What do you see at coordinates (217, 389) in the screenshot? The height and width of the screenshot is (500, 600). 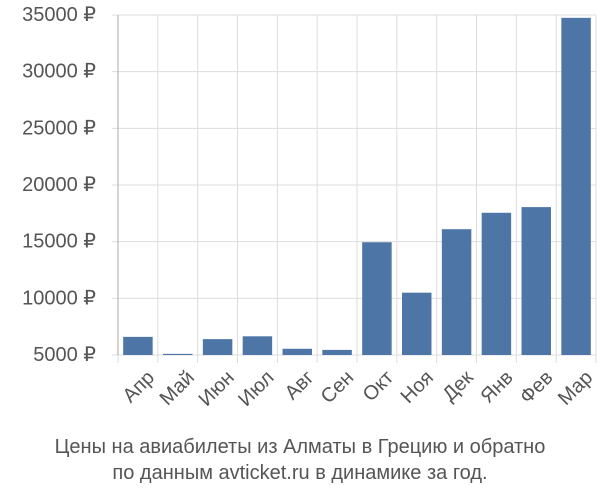 I see `x-tick-label: Июн` at bounding box center [217, 389].